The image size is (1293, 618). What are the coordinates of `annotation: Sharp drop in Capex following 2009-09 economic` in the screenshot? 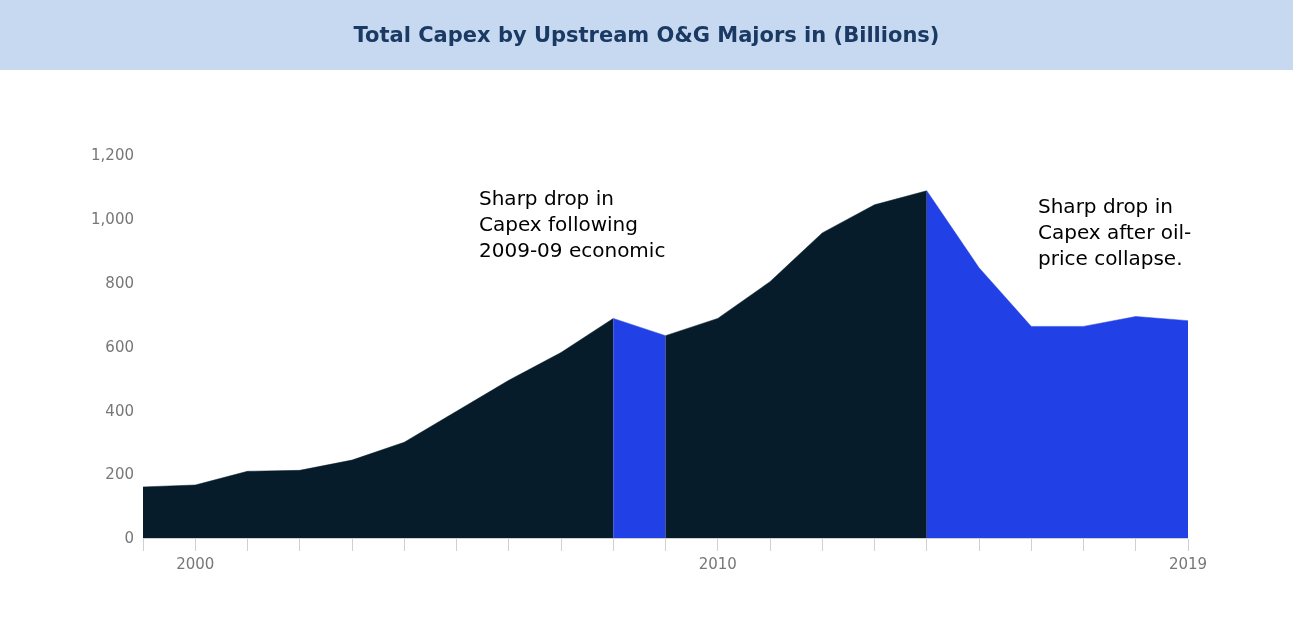 It's located at (572, 224).